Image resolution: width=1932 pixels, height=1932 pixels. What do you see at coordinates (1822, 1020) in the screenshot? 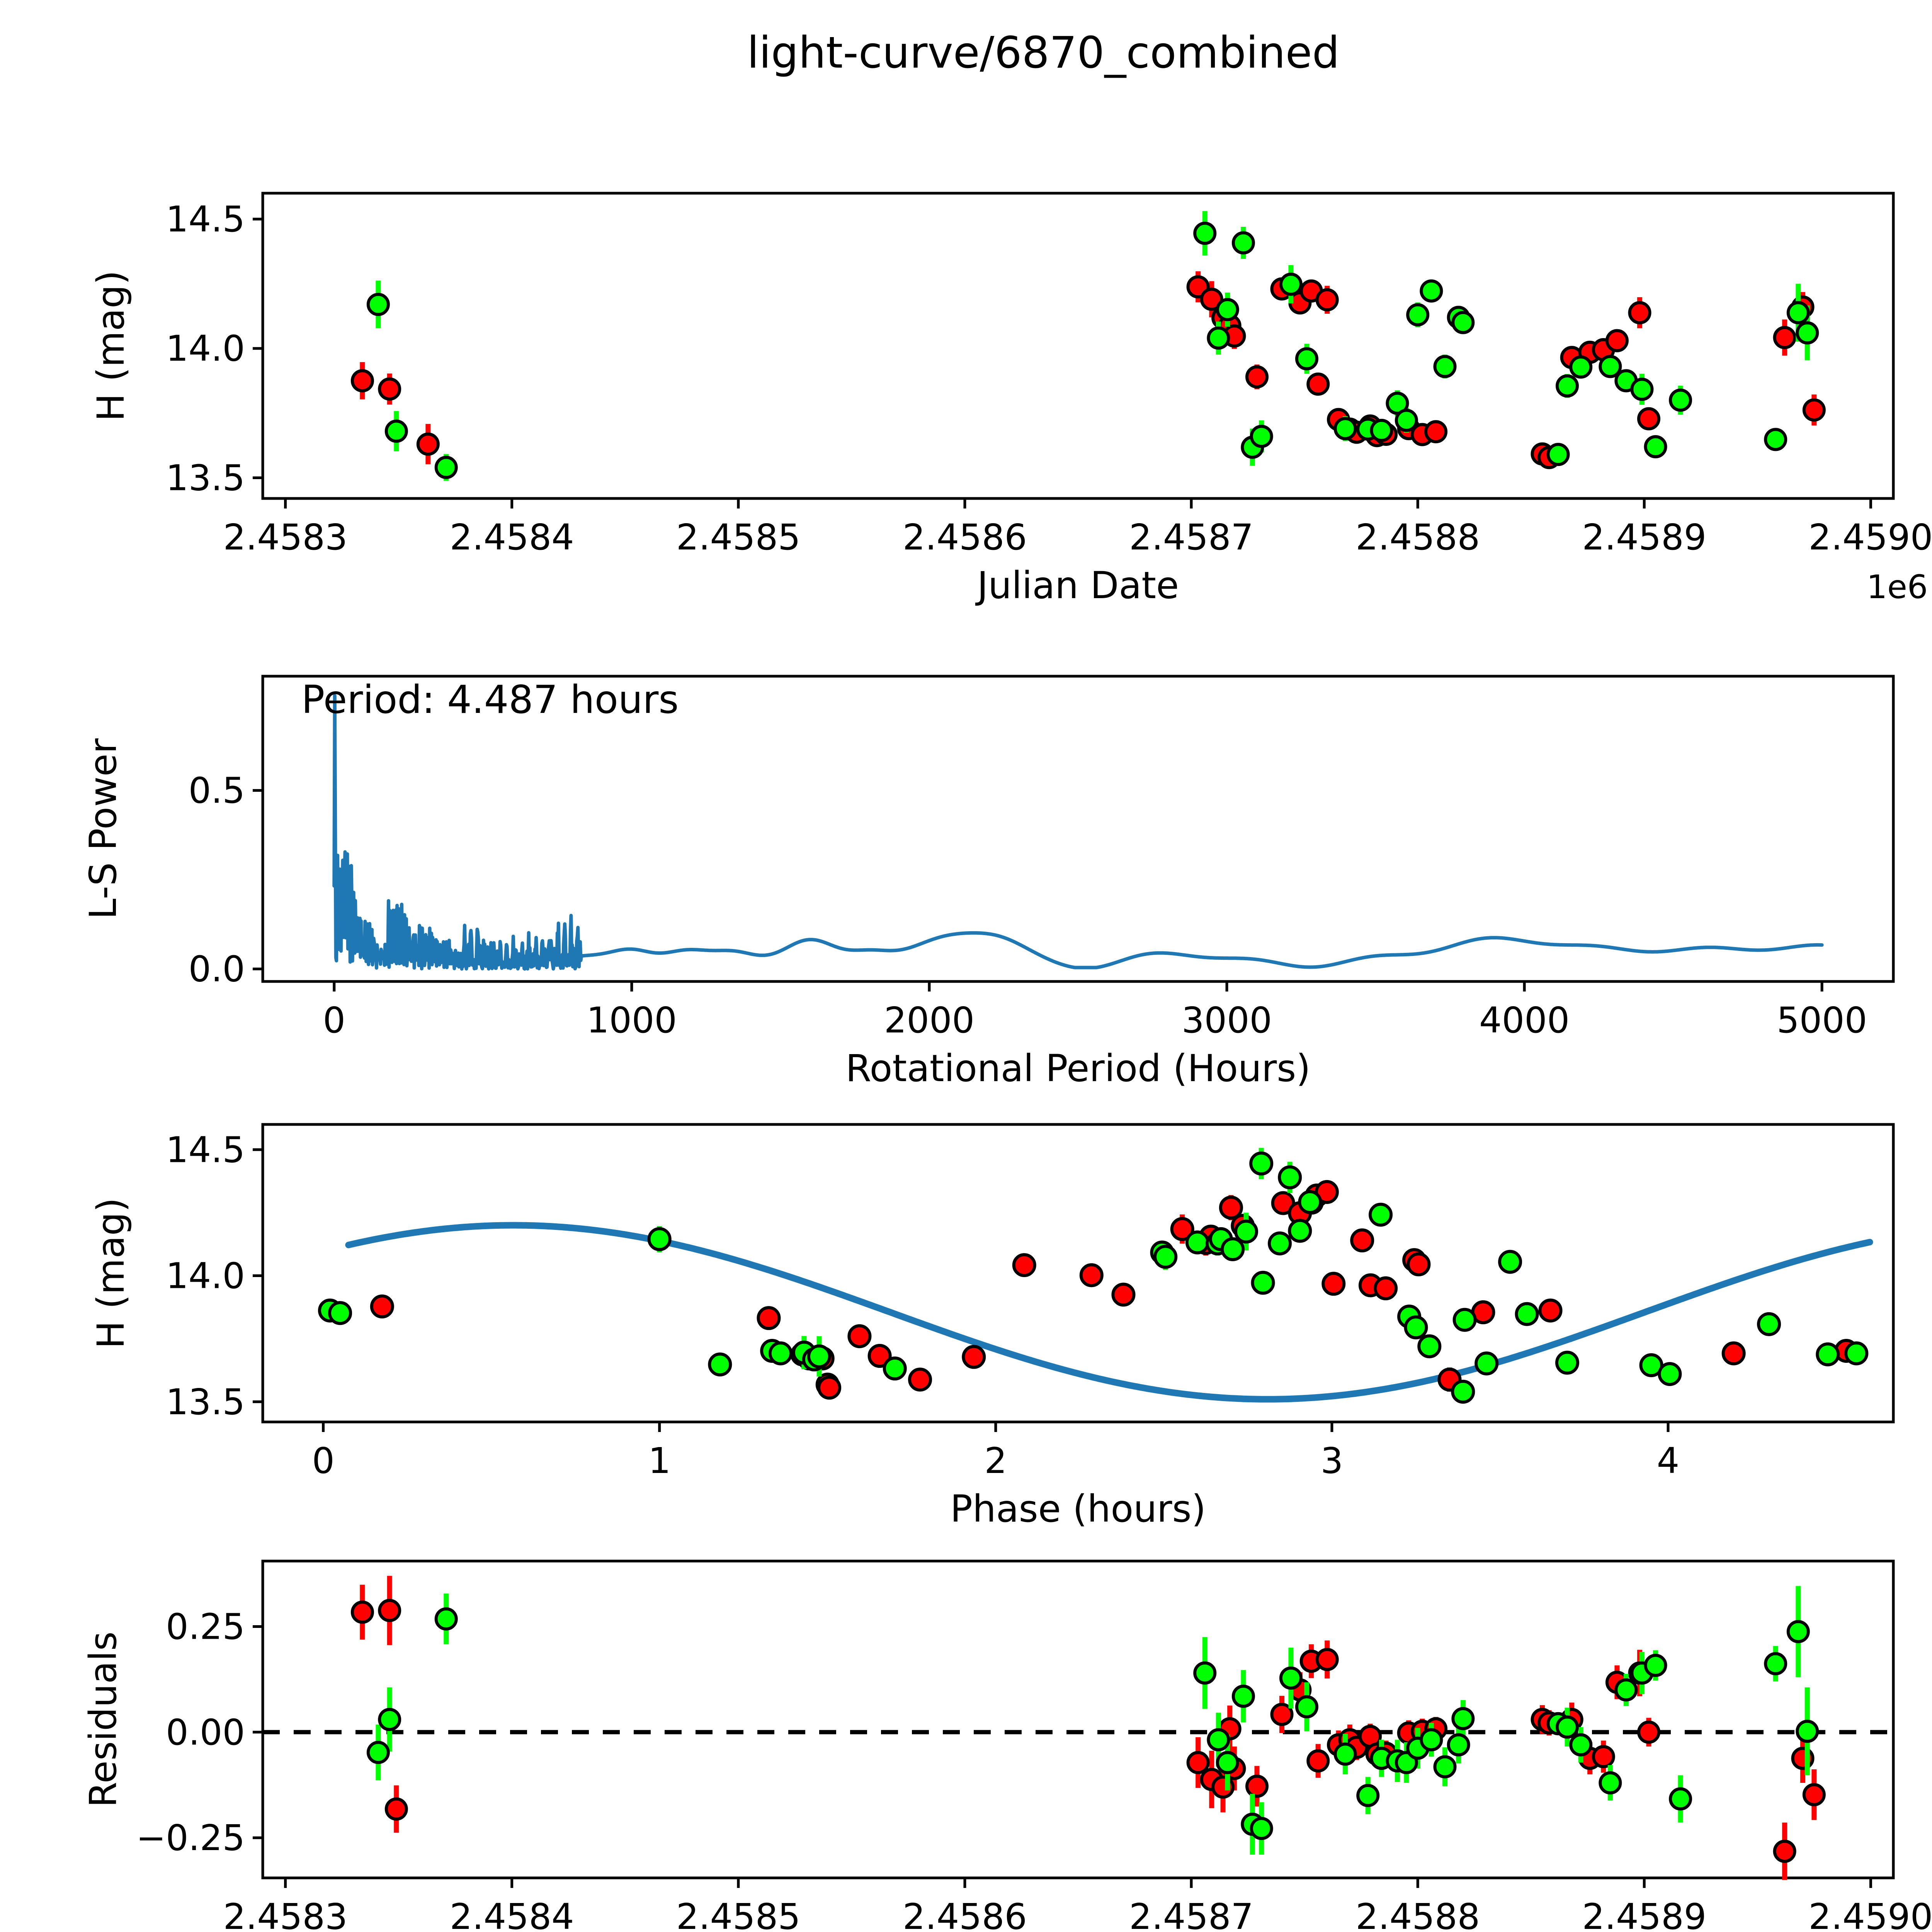
I see `x-tick-label: 5000` at bounding box center [1822, 1020].